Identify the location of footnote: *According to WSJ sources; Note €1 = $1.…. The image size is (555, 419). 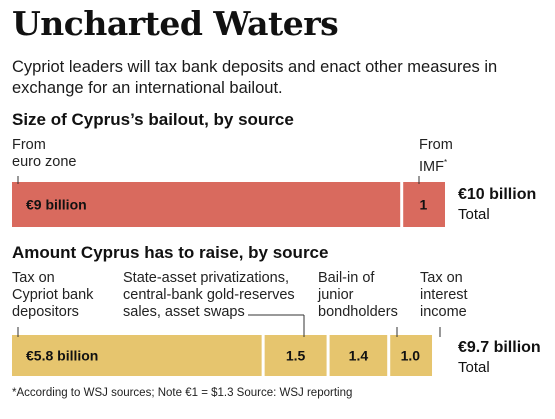
(182, 393).